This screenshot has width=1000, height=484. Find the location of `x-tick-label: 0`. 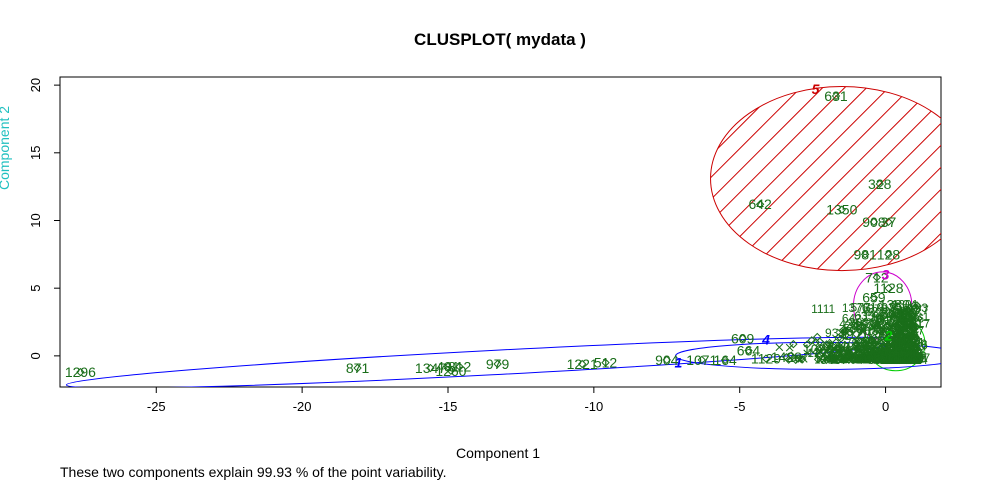

x-tick-label: 0 is located at coordinates (885, 406).